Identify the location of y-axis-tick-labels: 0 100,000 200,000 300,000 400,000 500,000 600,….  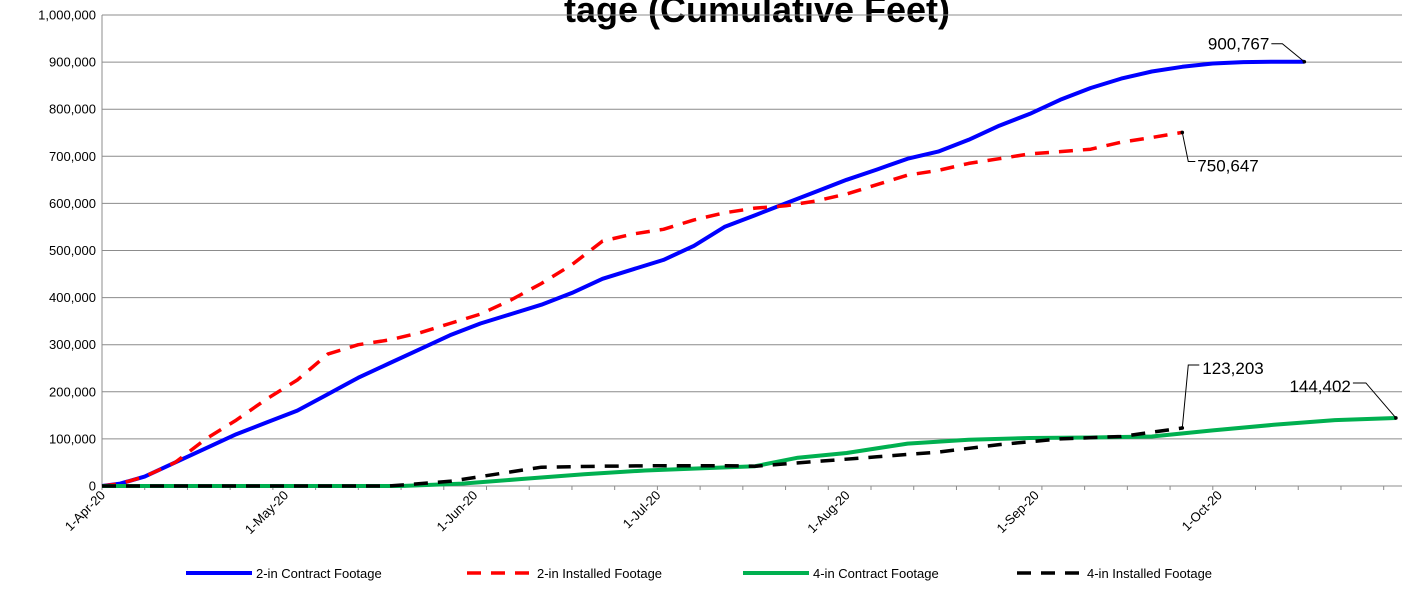
(67, 251).